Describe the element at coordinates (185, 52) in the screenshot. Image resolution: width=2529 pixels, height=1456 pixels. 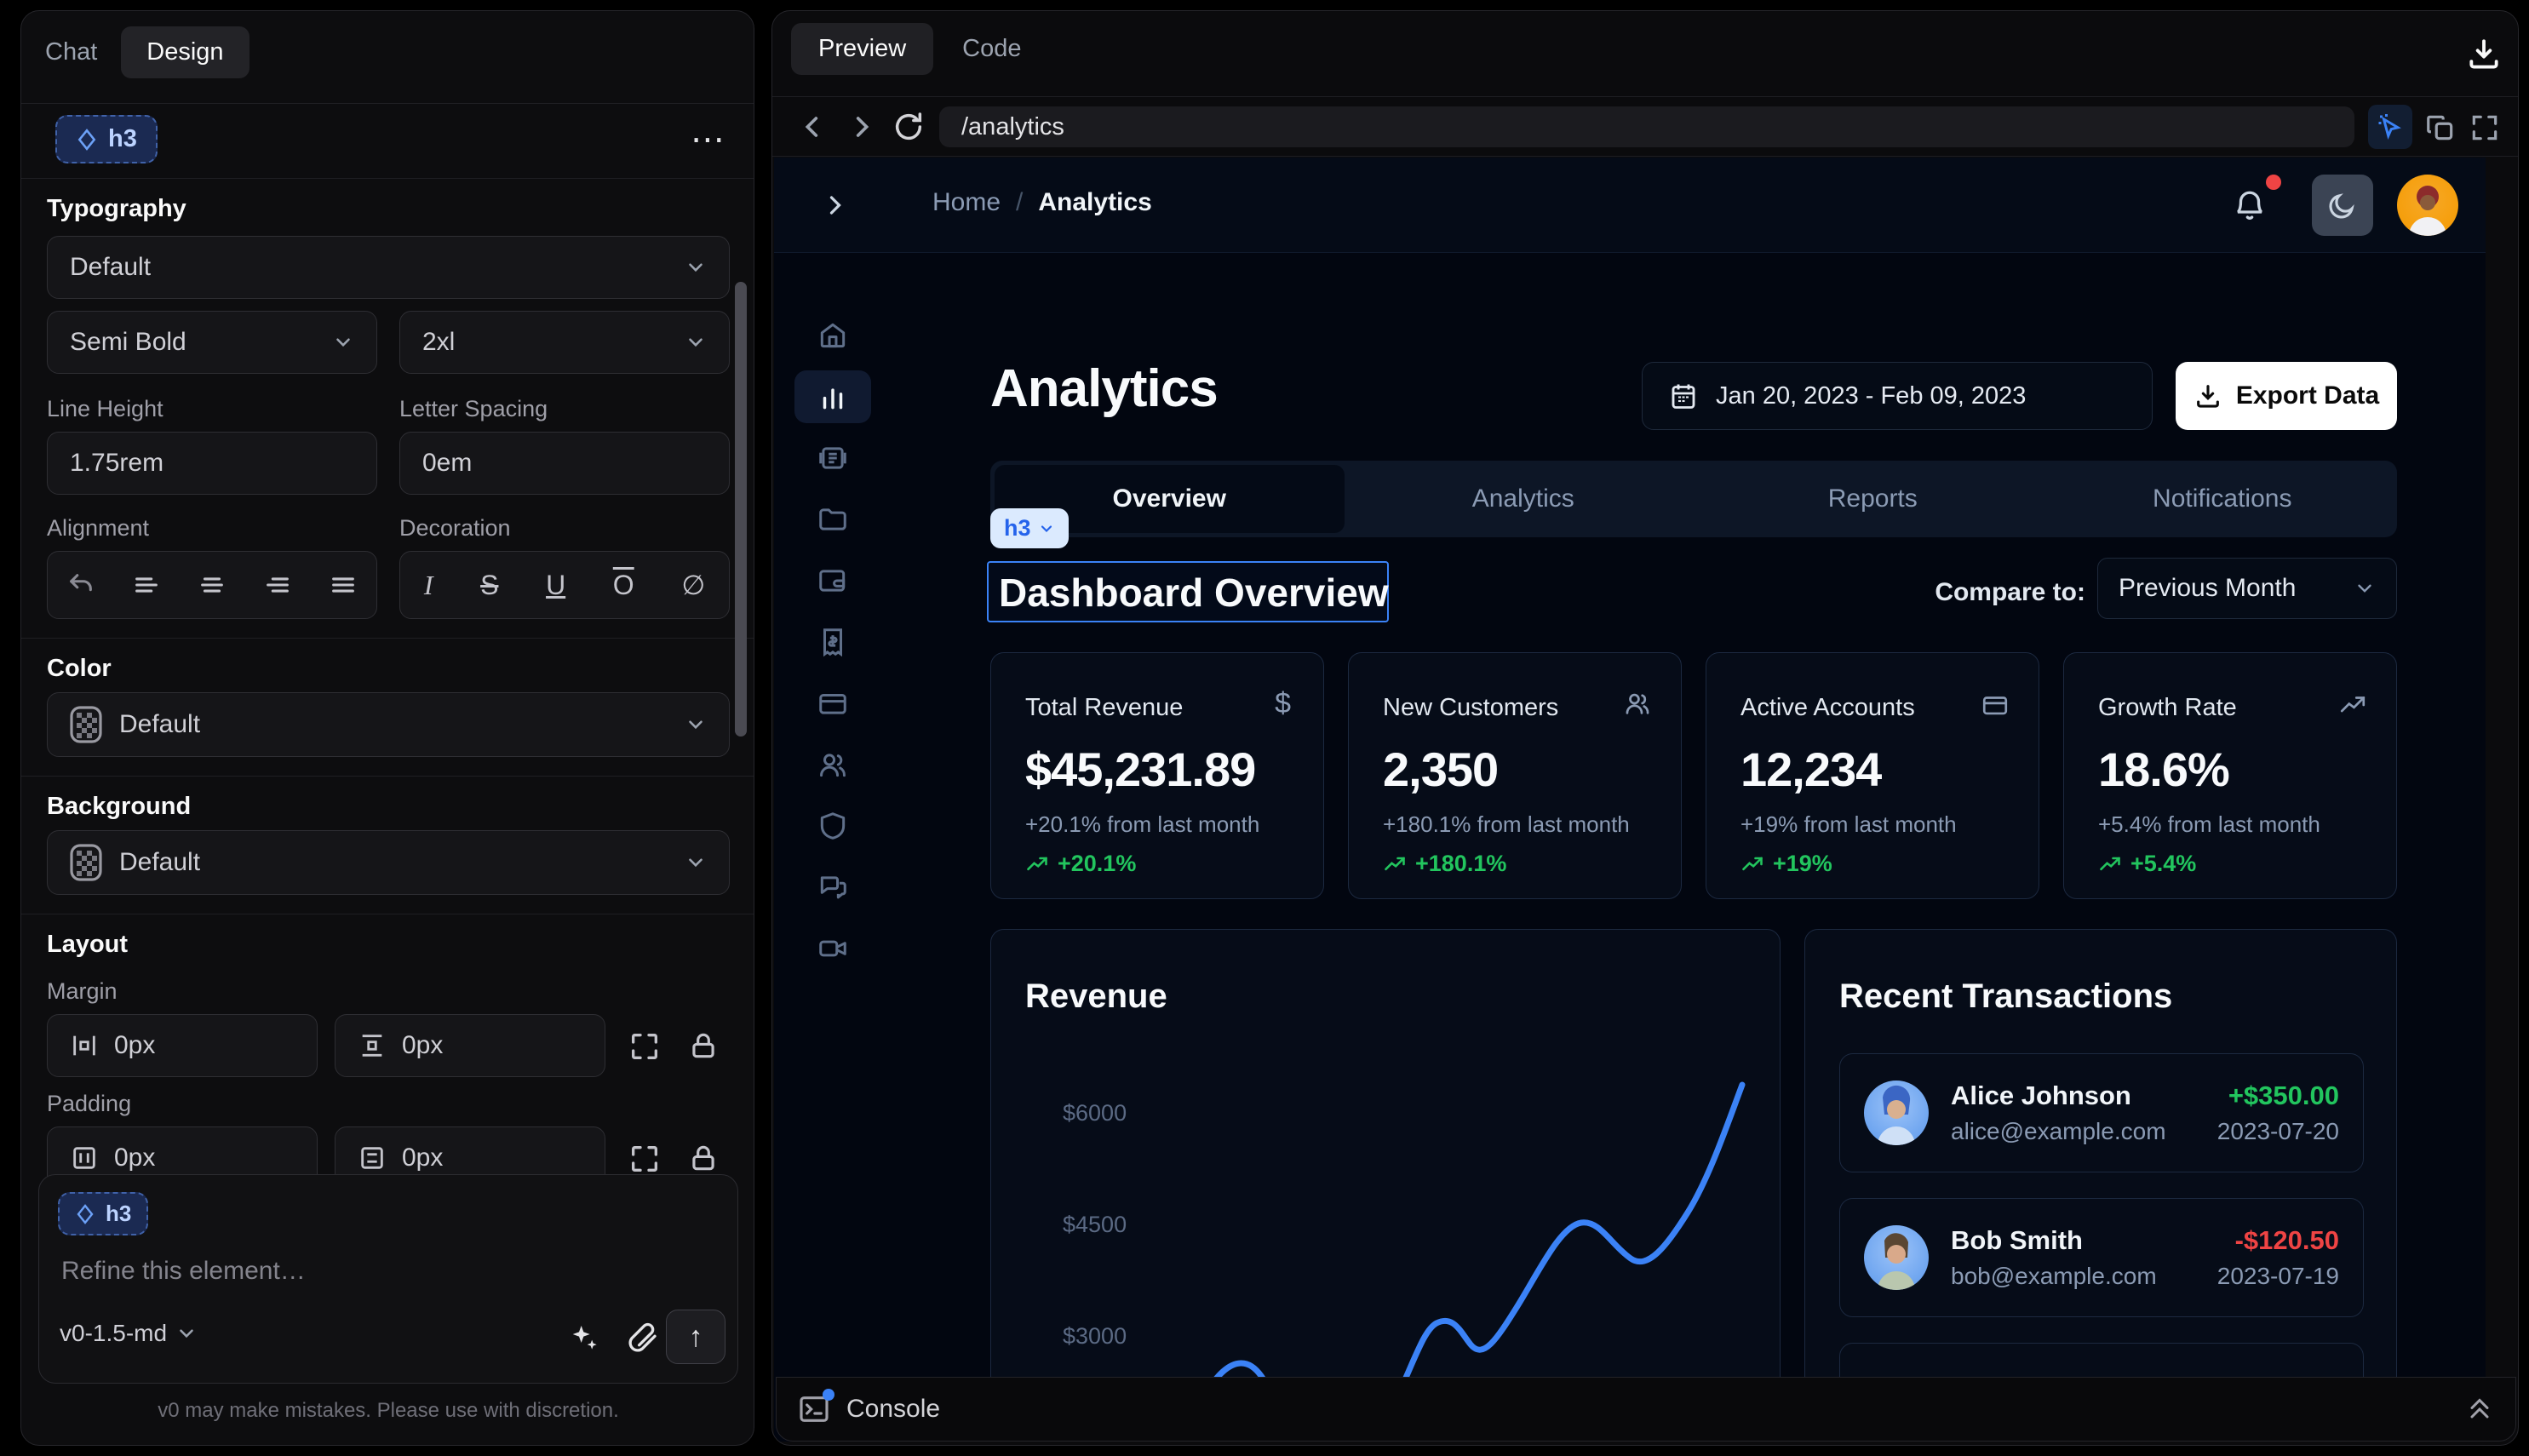
I see `tab-design: Design` at that location.